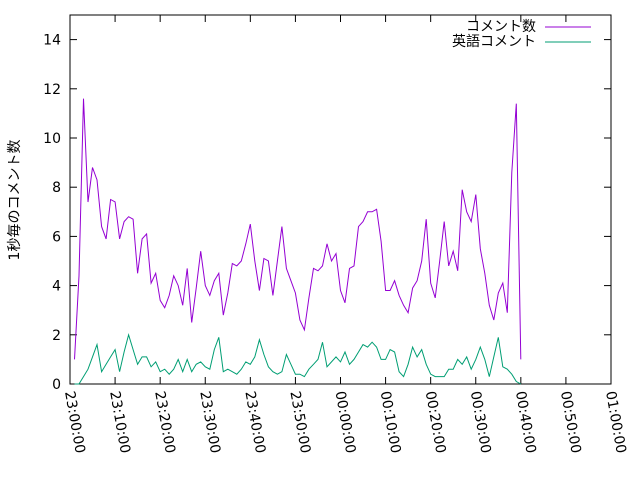 This screenshot has width=640, height=480. What do you see at coordinates (525, 422) in the screenshot?
I see `x-tick-label: 00:40:00` at bounding box center [525, 422].